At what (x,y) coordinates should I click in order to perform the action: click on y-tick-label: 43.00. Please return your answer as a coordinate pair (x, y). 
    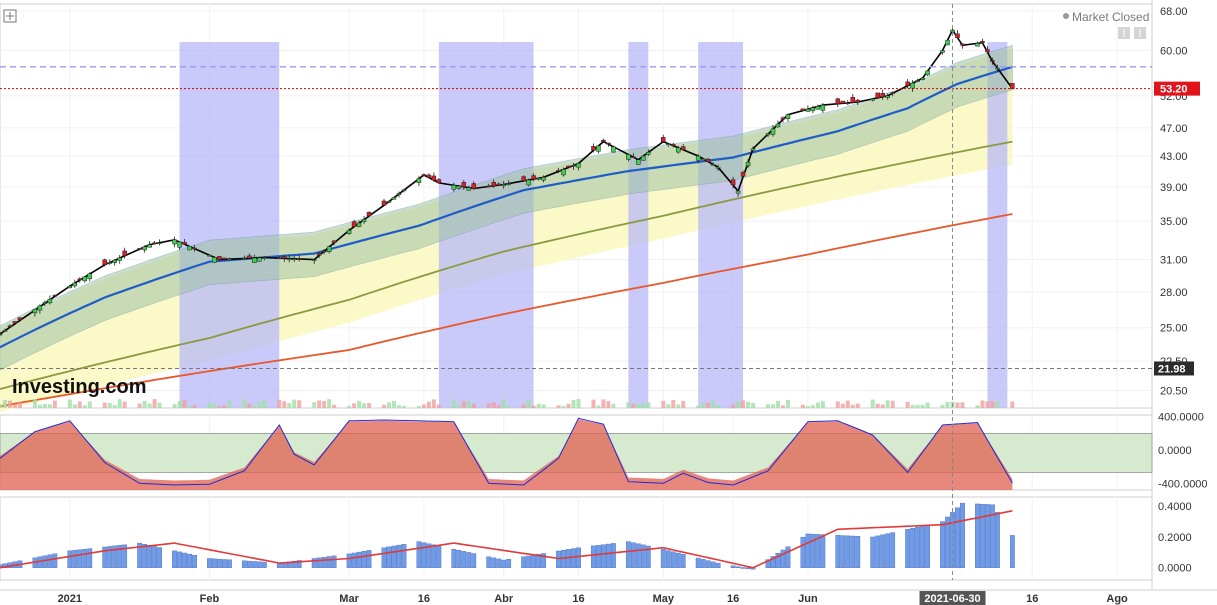
    Looking at the image, I should click on (1174, 157).